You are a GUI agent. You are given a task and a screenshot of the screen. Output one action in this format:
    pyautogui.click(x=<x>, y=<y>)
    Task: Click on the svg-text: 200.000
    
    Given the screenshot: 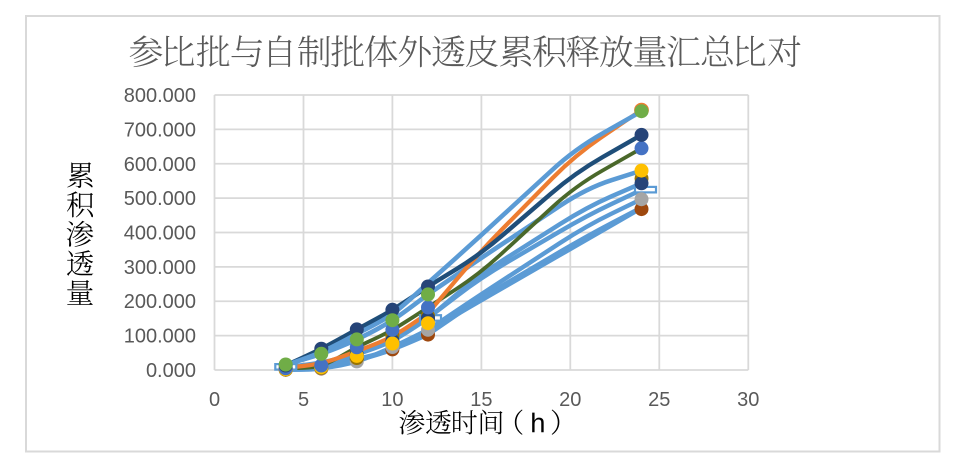 What is the action you would take?
    pyautogui.click(x=160, y=302)
    